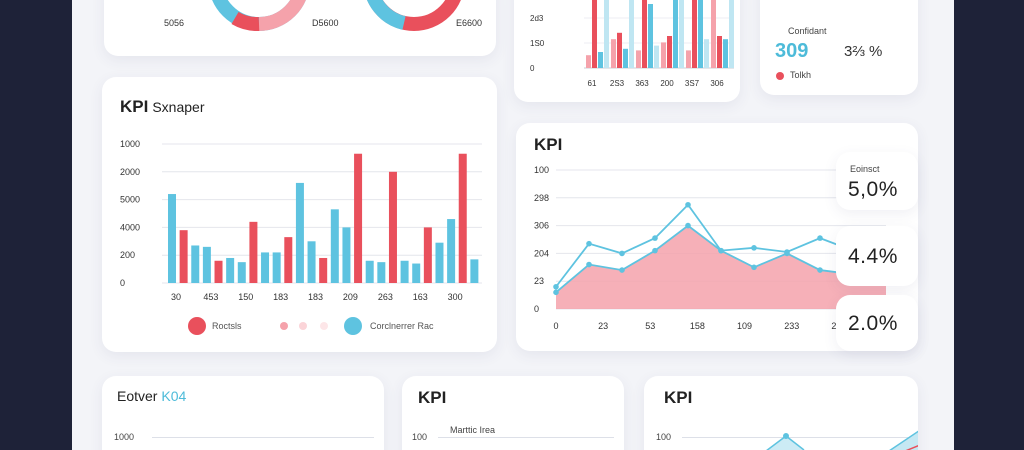  What do you see at coordinates (873, 189) in the screenshot?
I see `side-kpi-value-1: 5,0%` at bounding box center [873, 189].